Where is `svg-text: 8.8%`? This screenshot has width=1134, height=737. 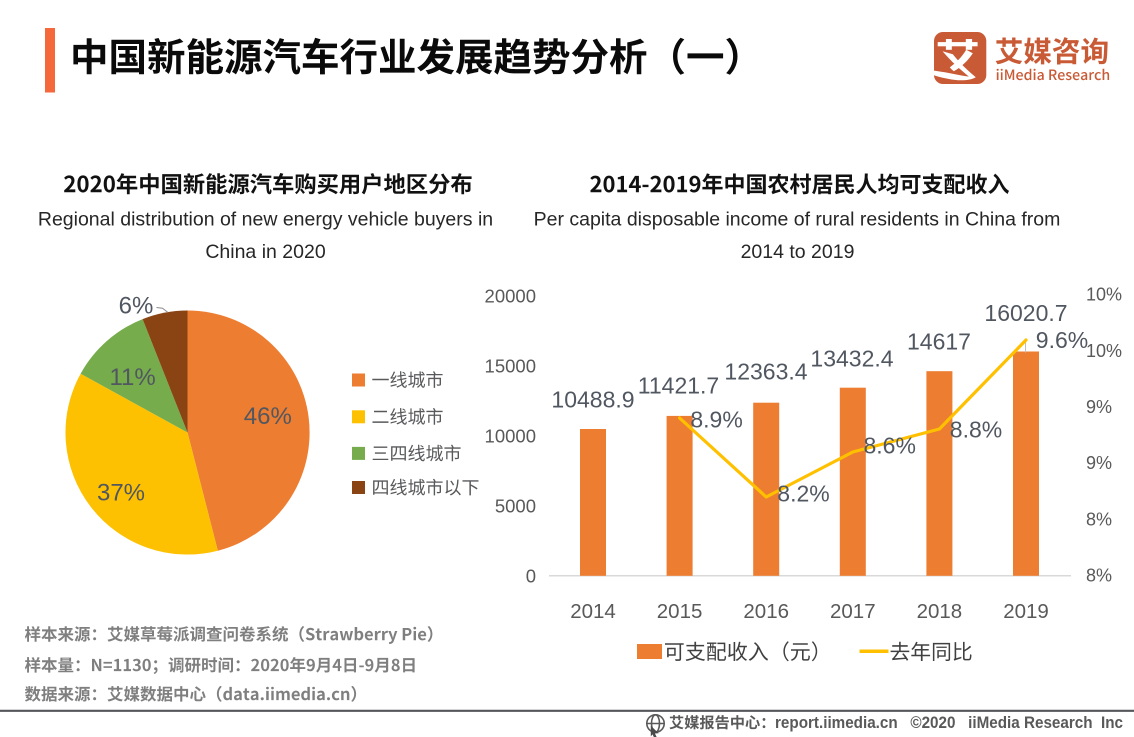
svg-text: 8.8% is located at coordinates (976, 429).